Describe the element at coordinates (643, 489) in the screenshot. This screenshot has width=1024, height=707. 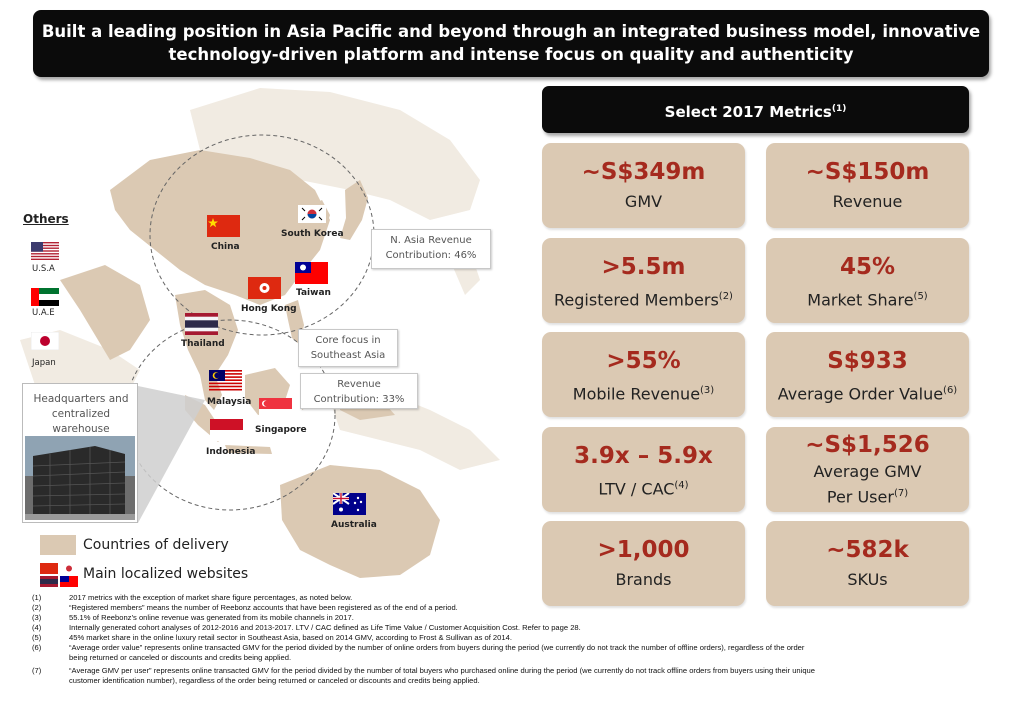
I see `metric-label: LTV / CAC(4)` at that location.